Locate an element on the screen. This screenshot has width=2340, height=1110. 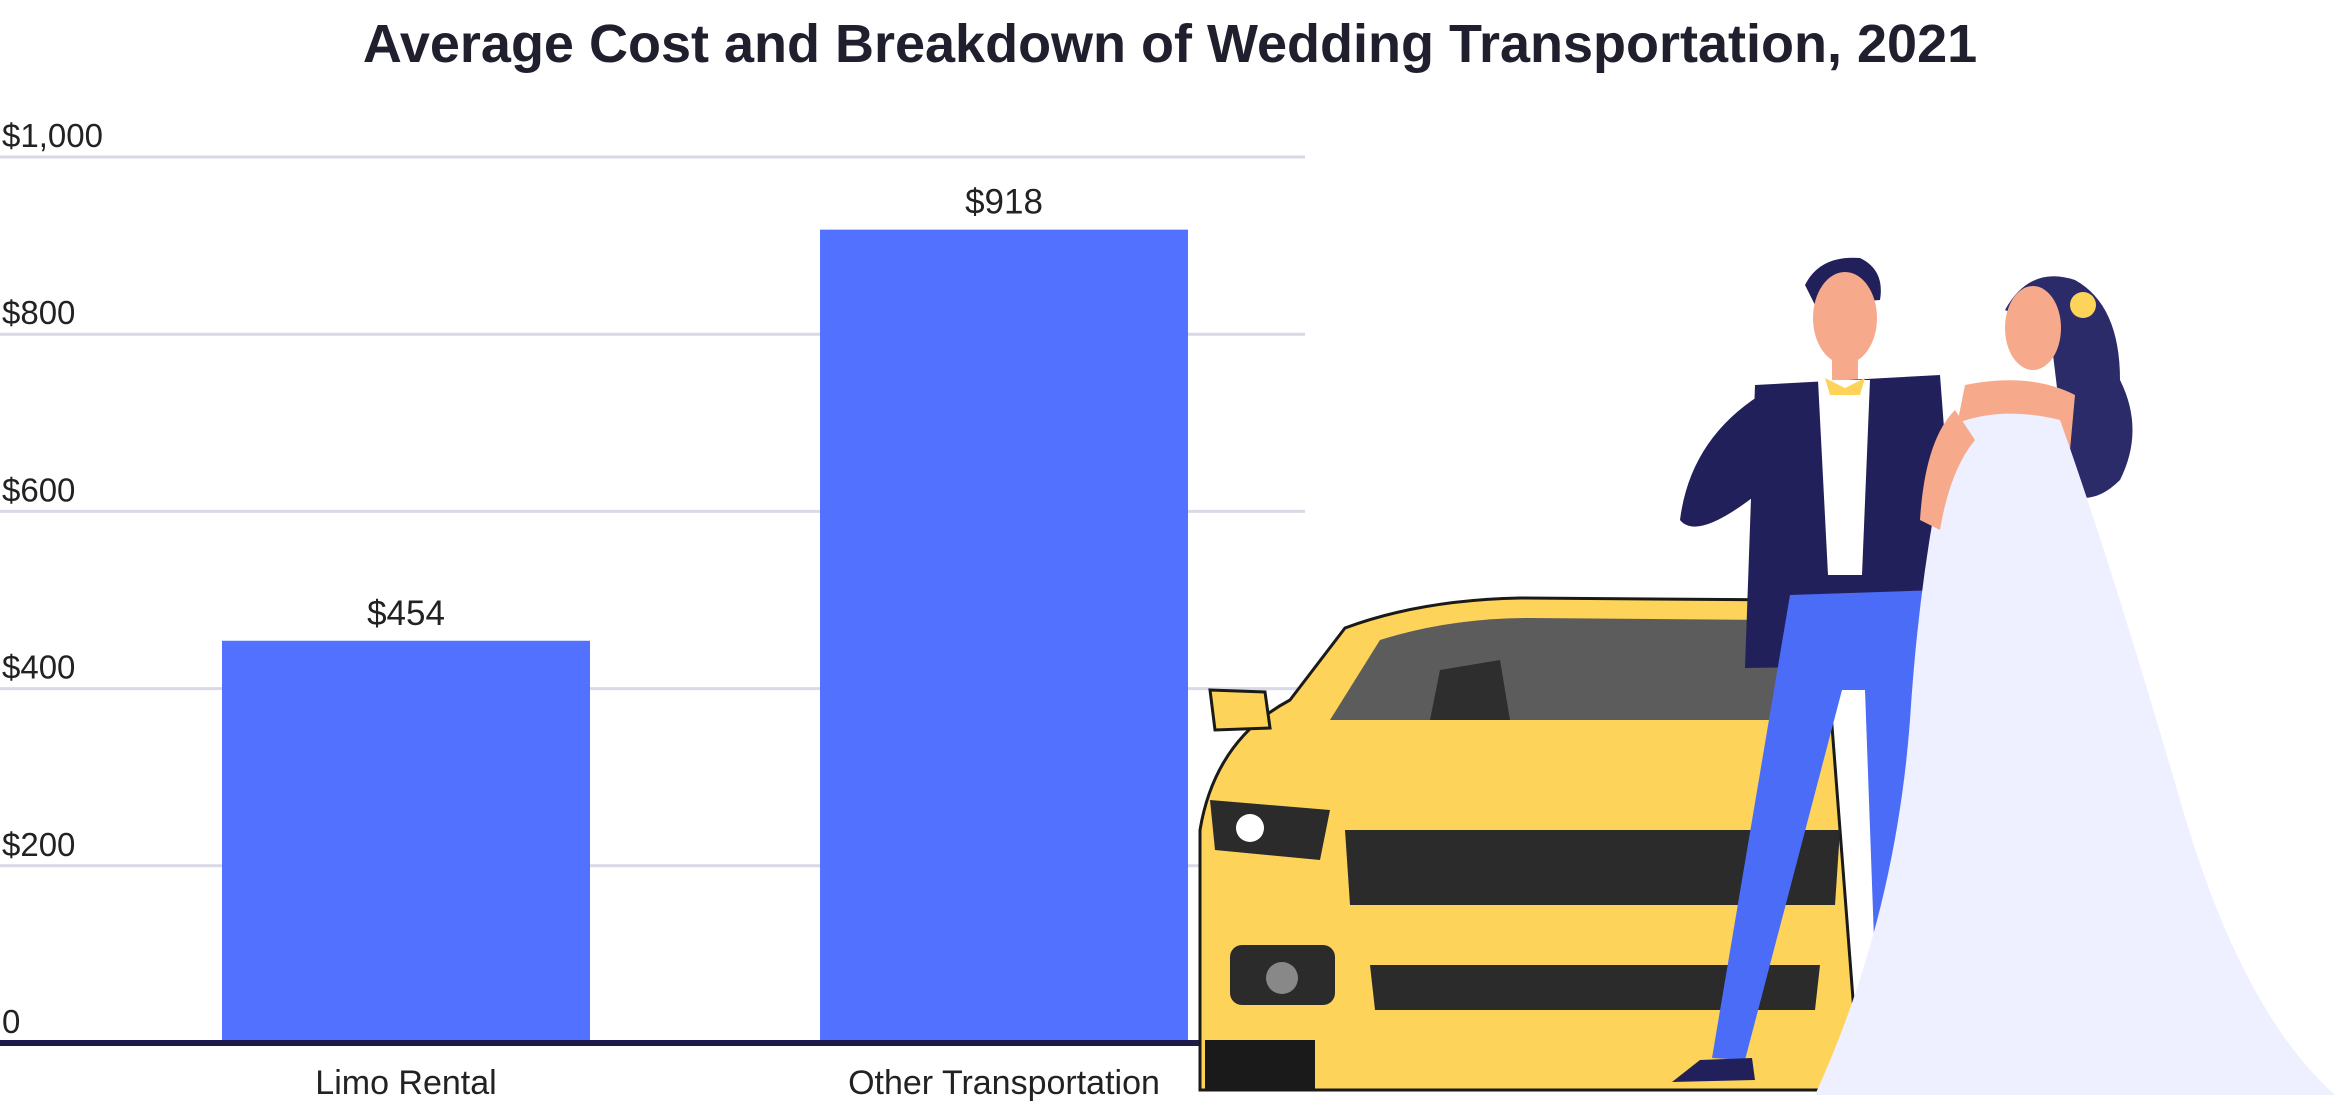
y-tick-label: $600 is located at coordinates (38, 489).